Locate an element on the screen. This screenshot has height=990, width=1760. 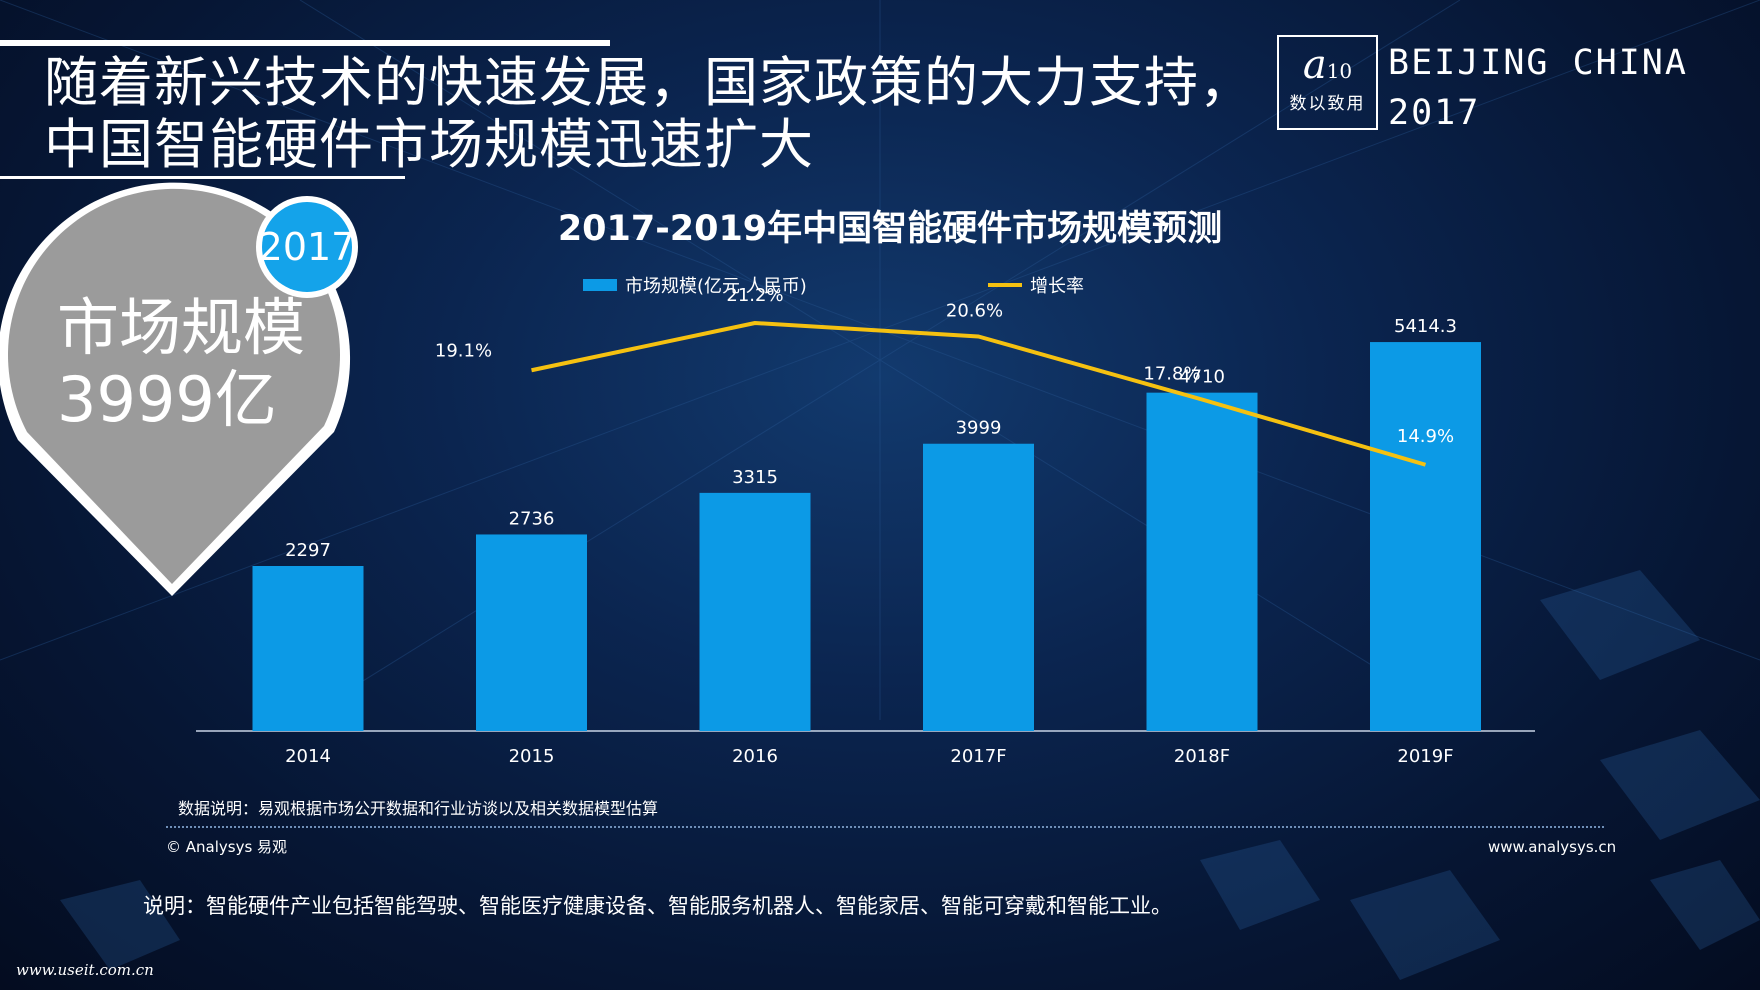
bar-2018F is located at coordinates (1202, 561).